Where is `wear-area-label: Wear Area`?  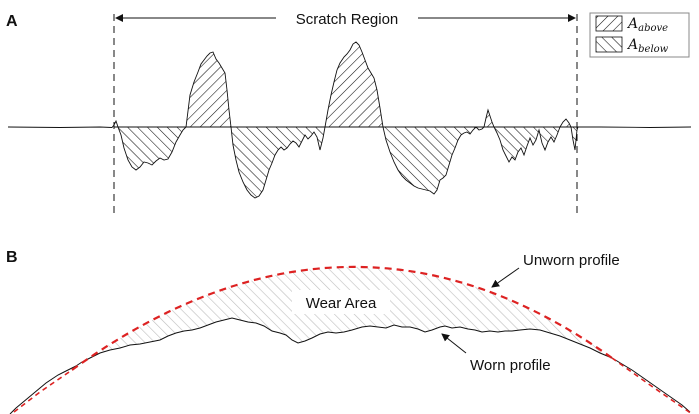
wear-area-label: Wear Area is located at coordinates (341, 303).